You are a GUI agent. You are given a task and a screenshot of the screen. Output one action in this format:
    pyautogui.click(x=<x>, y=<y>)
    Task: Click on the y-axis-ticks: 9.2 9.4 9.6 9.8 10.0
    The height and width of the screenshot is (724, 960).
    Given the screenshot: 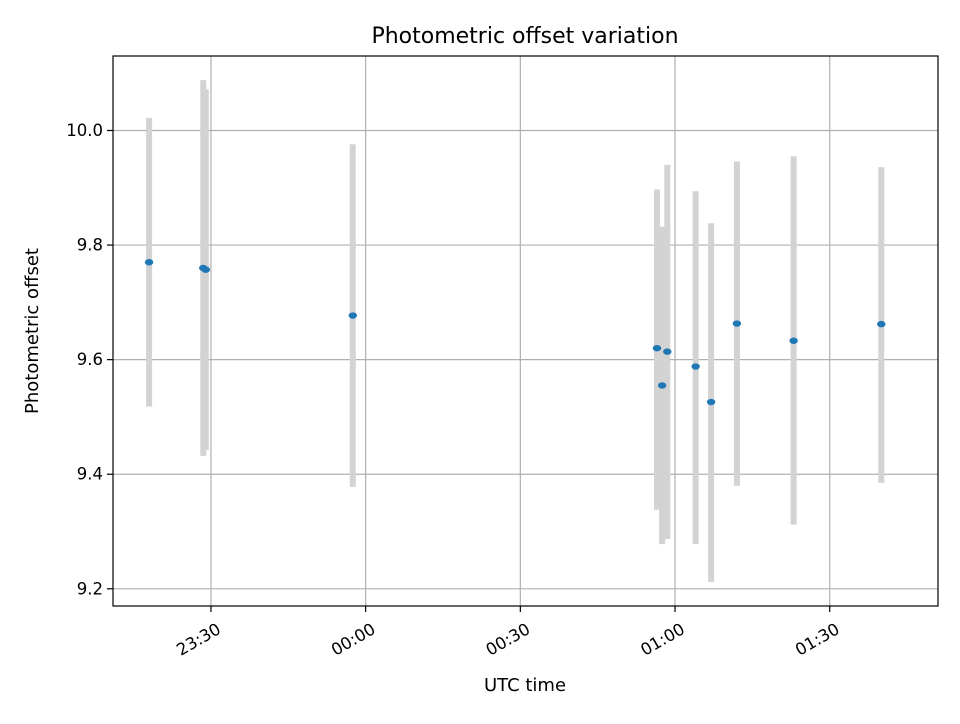 What is the action you would take?
    pyautogui.click(x=89, y=359)
    